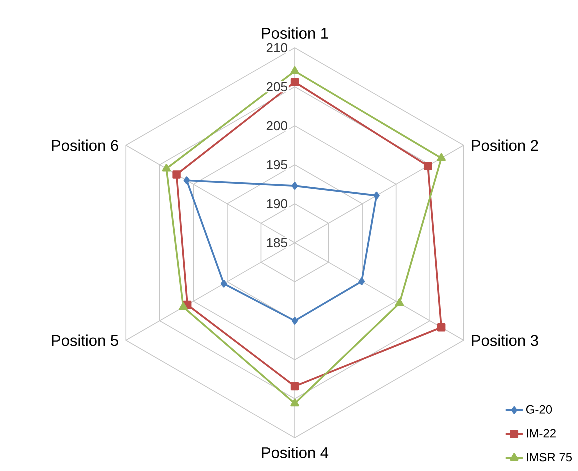 The height and width of the screenshot is (471, 578). What do you see at coordinates (277, 48) in the screenshot?
I see `y-tick-label: 210` at bounding box center [277, 48].